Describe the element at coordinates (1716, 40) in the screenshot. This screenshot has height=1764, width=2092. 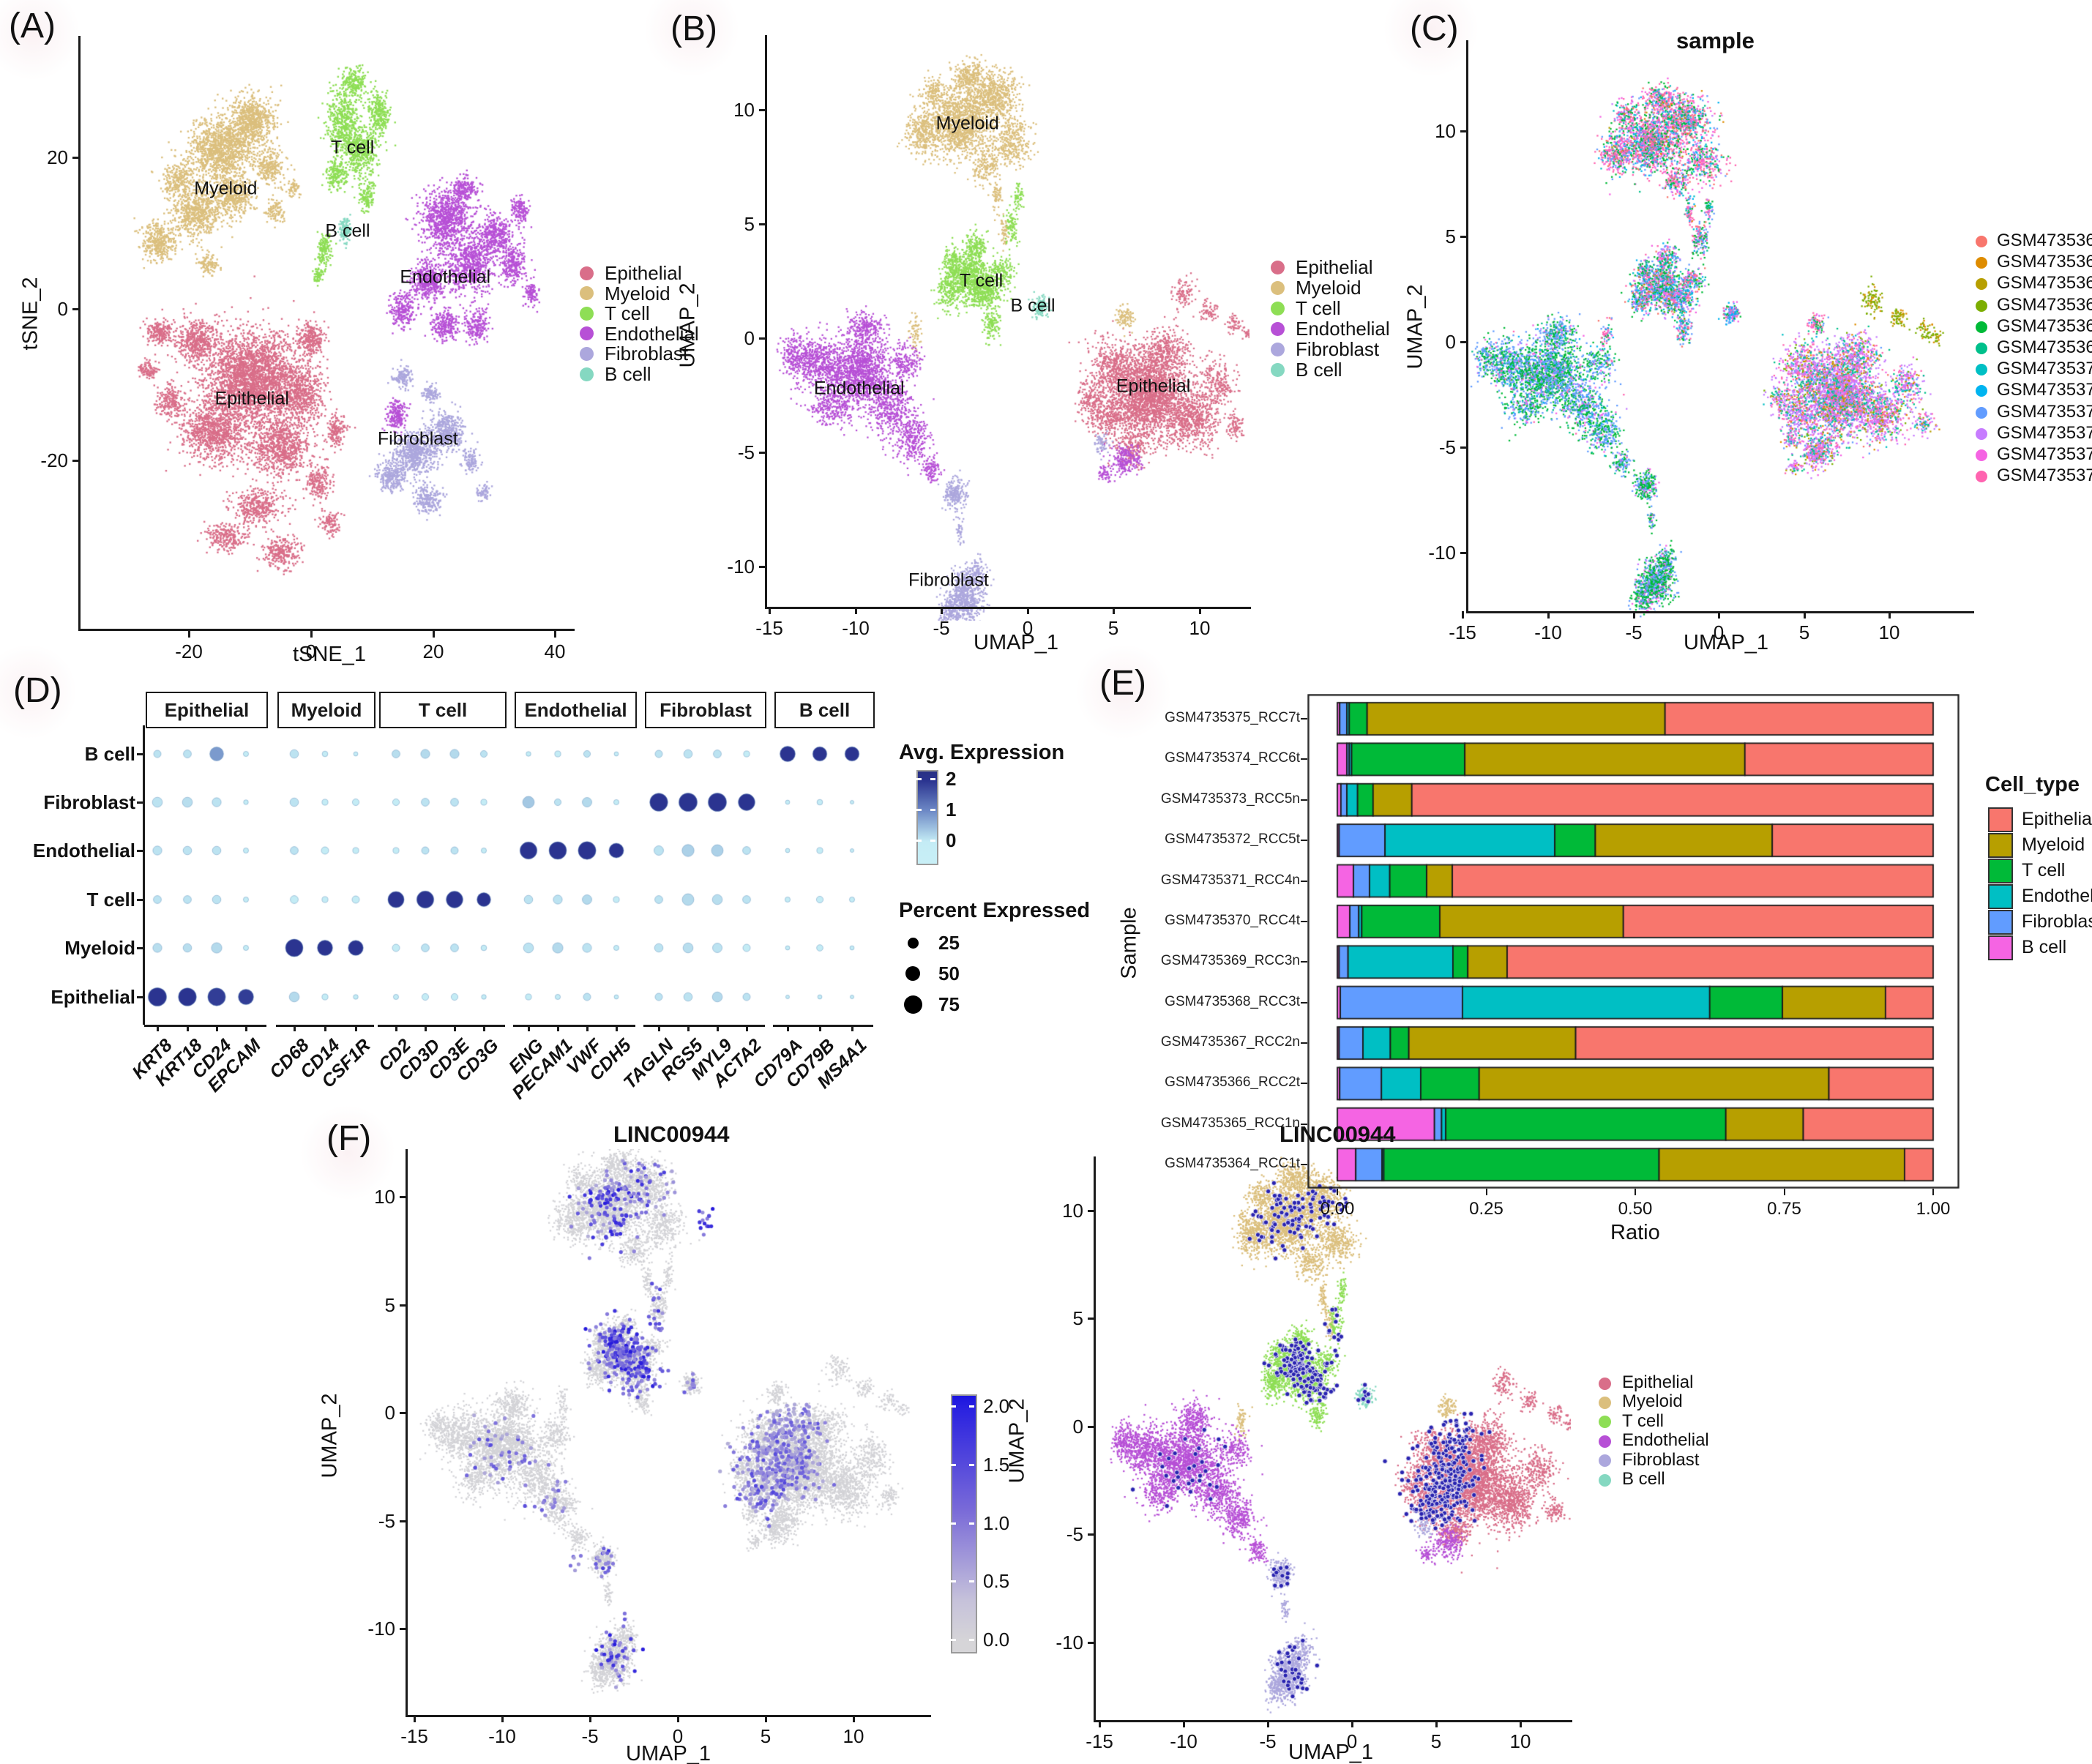
I see `panel-c-title: sample` at that location.